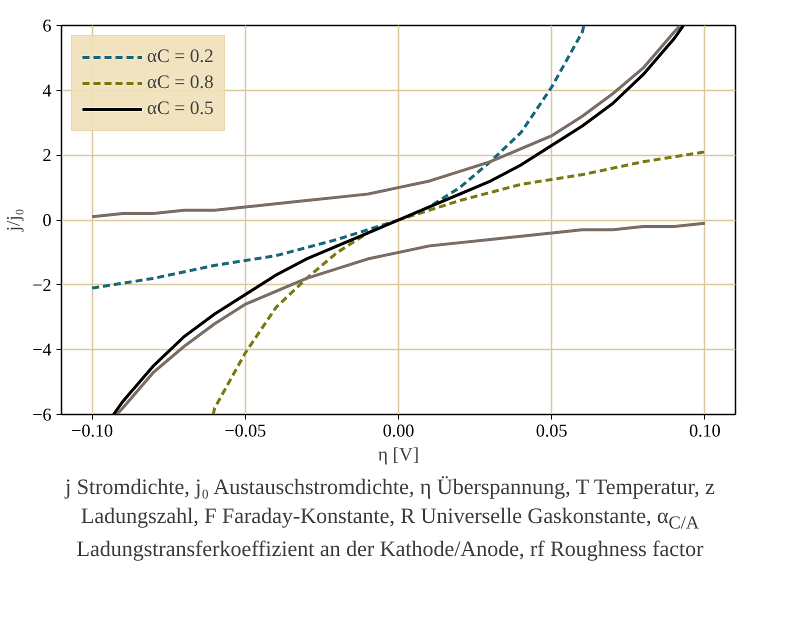  Describe the element at coordinates (47, 90) in the screenshot. I see `y-tick-label: 4` at that location.